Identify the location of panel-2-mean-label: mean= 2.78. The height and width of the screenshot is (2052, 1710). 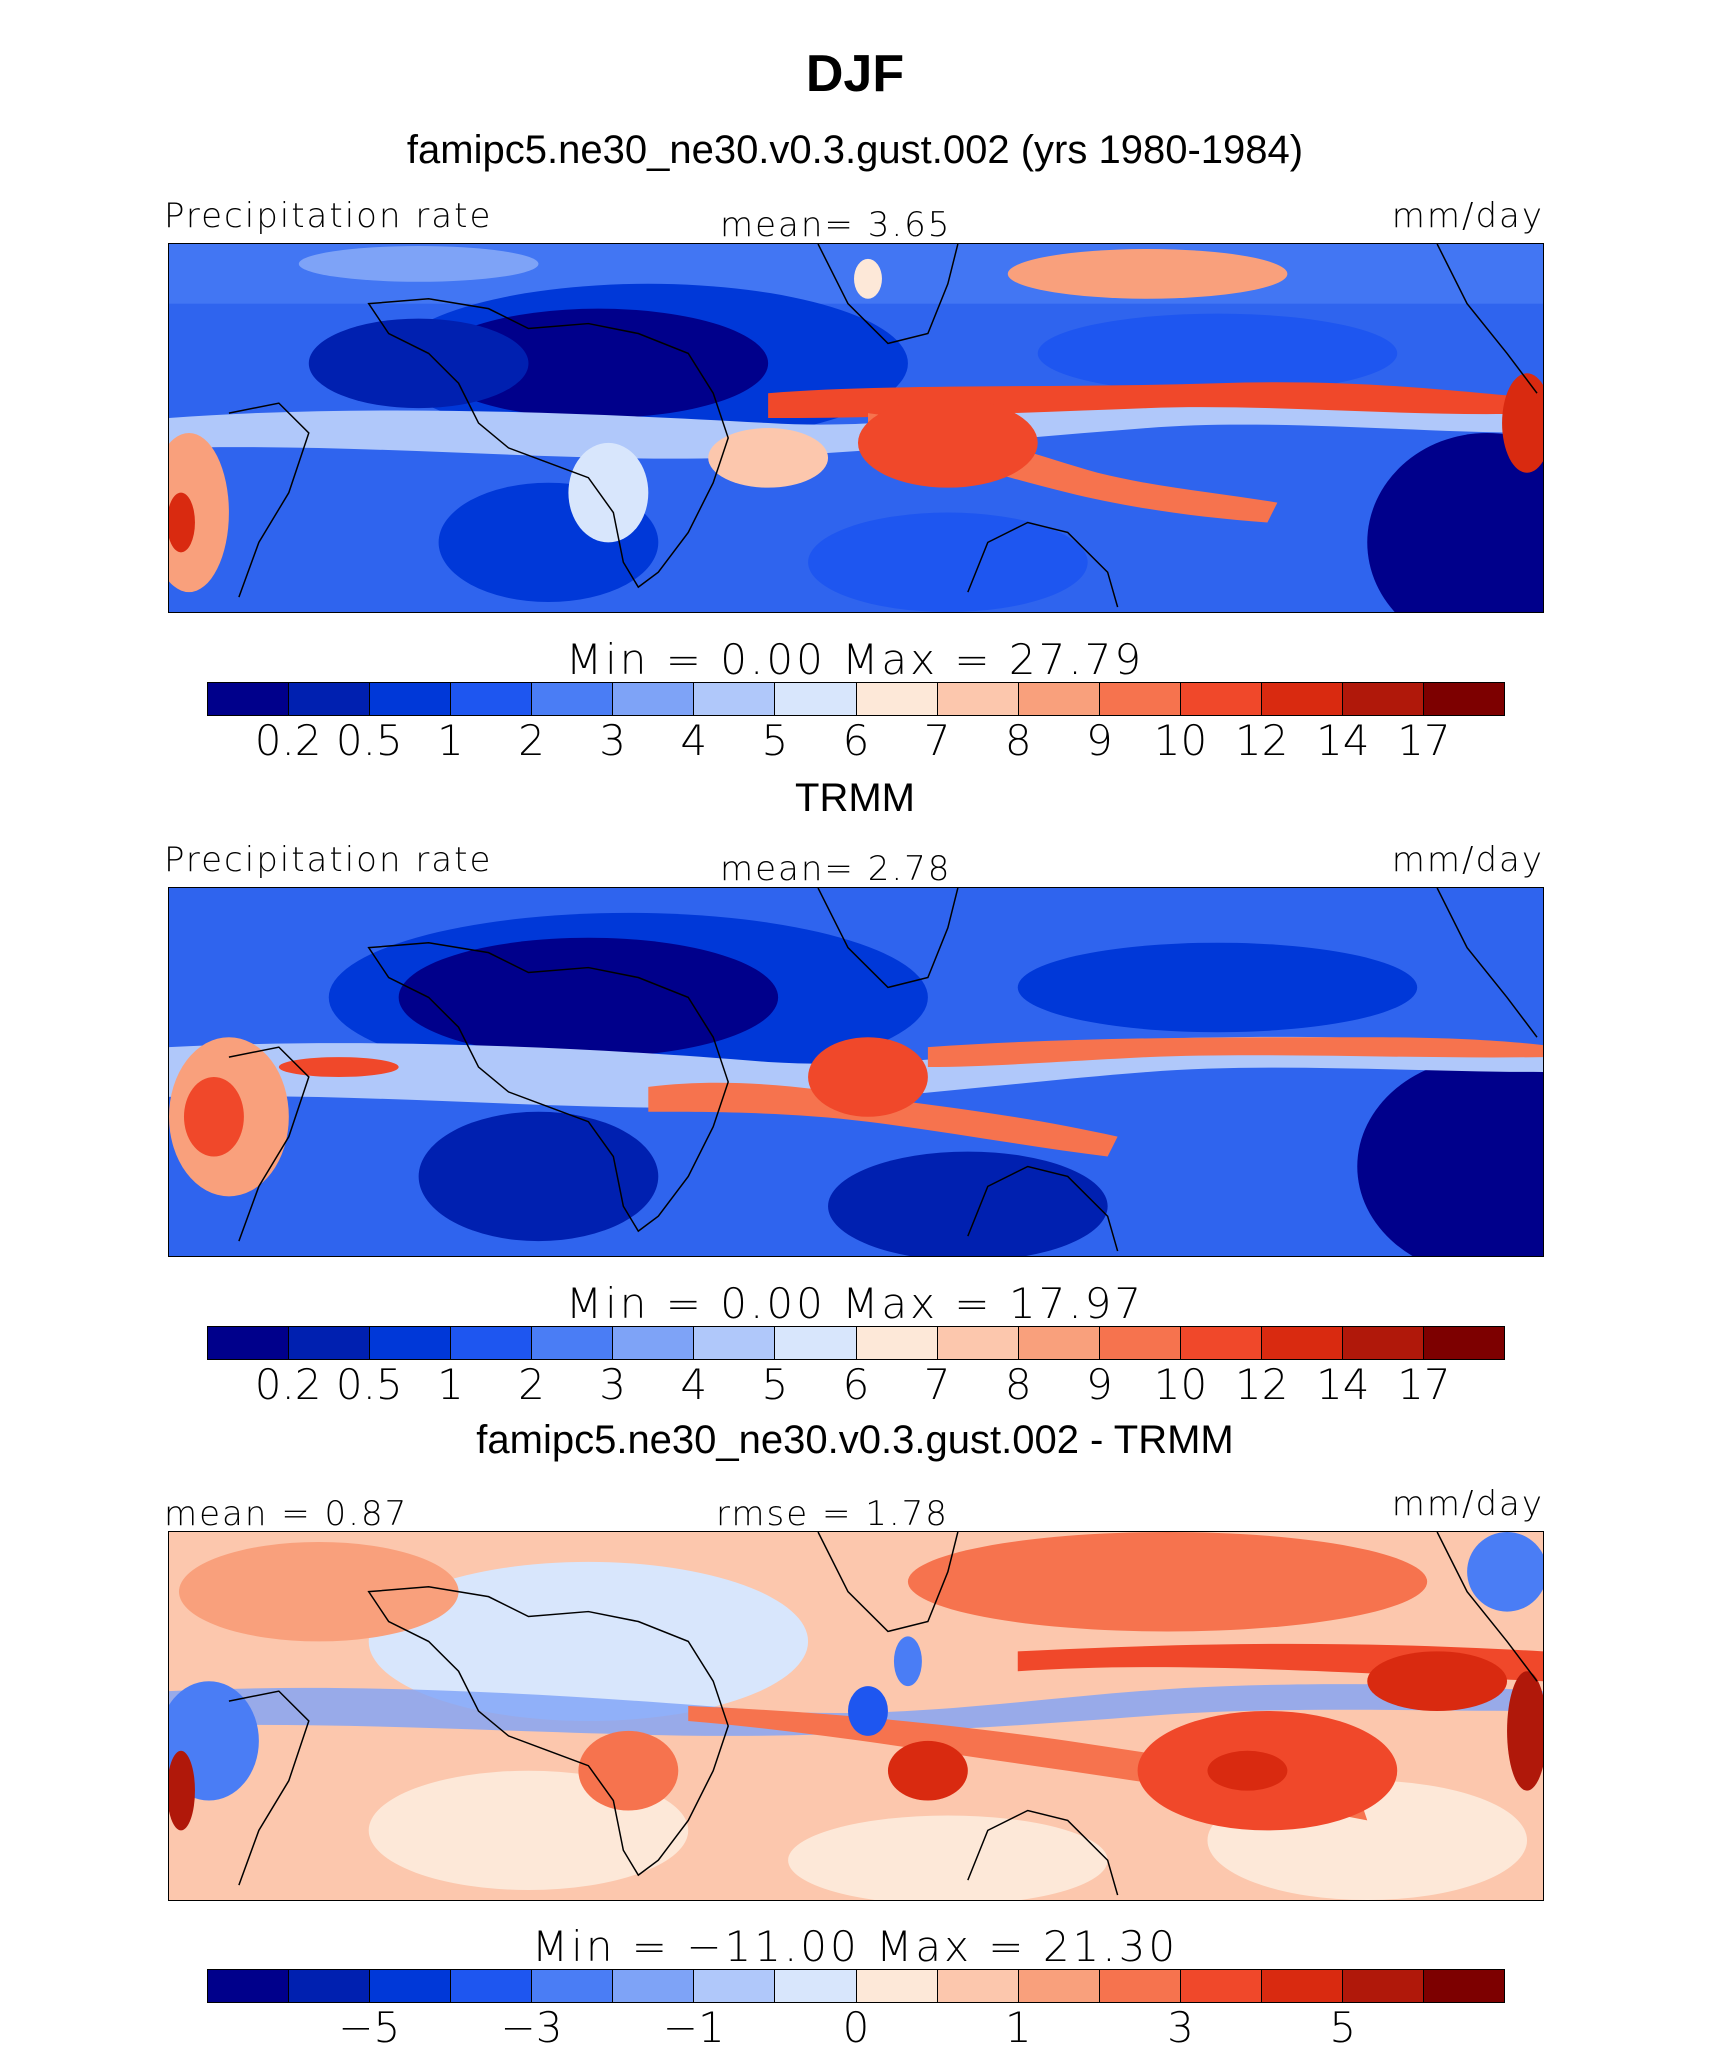
(836, 869).